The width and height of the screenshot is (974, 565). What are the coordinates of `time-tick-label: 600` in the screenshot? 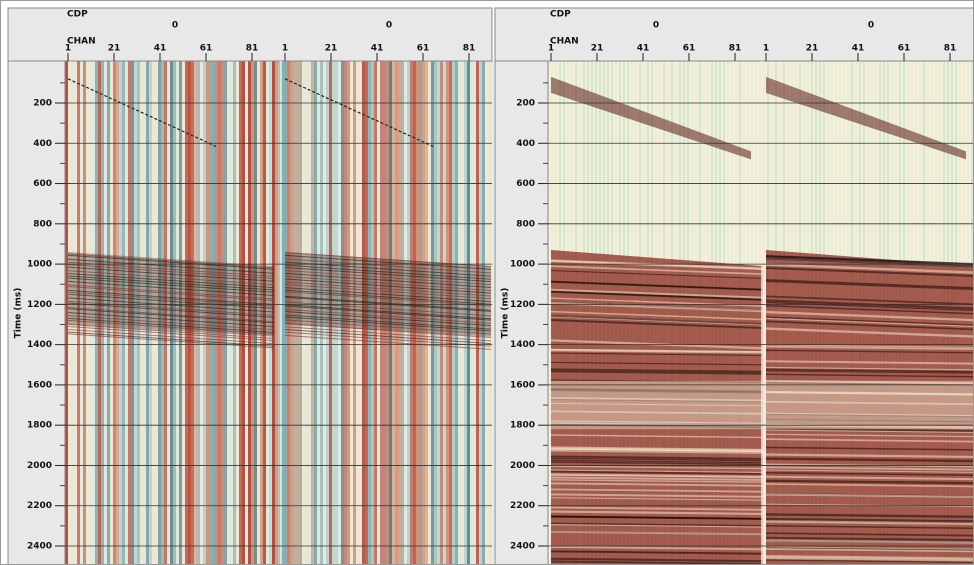 It's located at (42, 184).